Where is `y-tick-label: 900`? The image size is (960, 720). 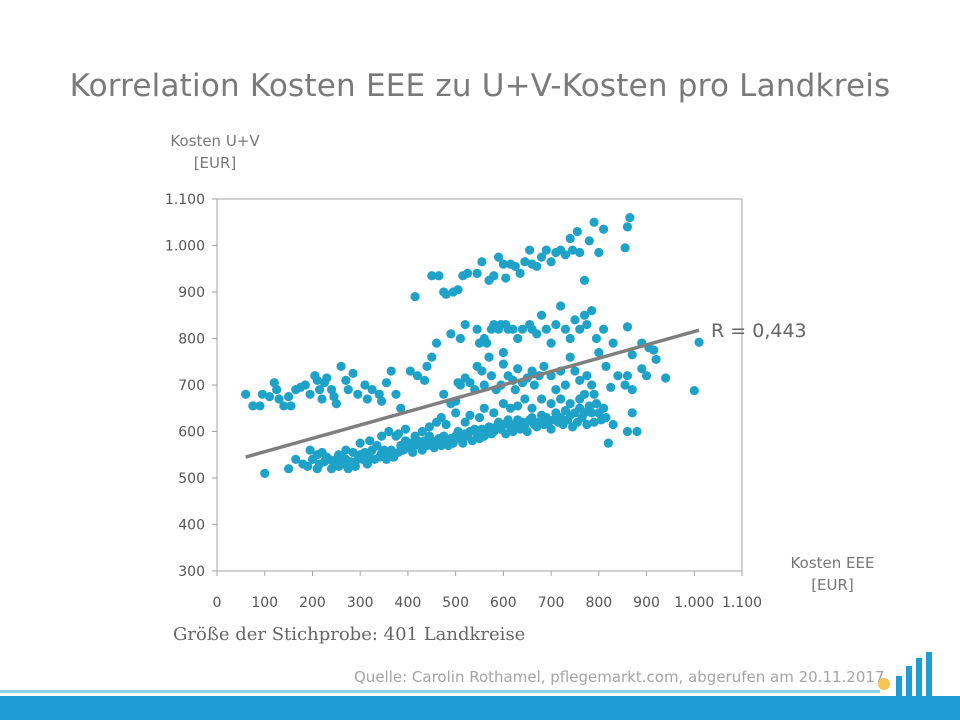
y-tick-label: 900 is located at coordinates (191, 293).